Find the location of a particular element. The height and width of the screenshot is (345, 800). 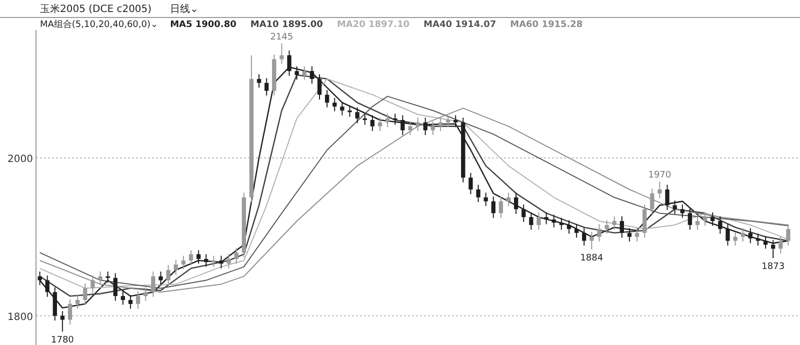

text: MA20 1897.10 is located at coordinates (373, 25).